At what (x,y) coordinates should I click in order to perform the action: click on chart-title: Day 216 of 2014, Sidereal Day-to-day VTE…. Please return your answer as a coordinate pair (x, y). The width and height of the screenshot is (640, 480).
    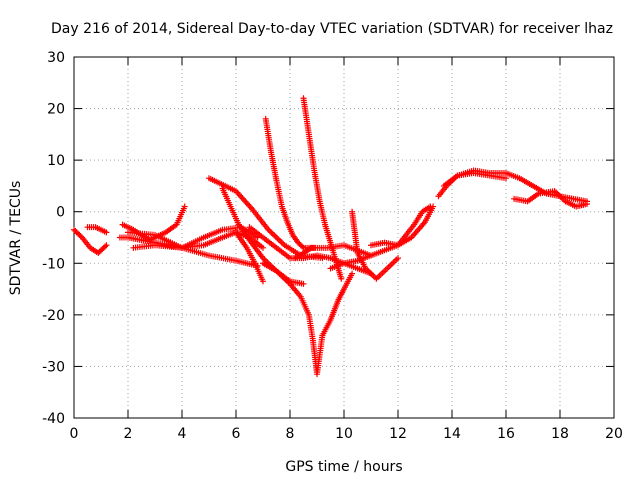
    Looking at the image, I should click on (332, 29).